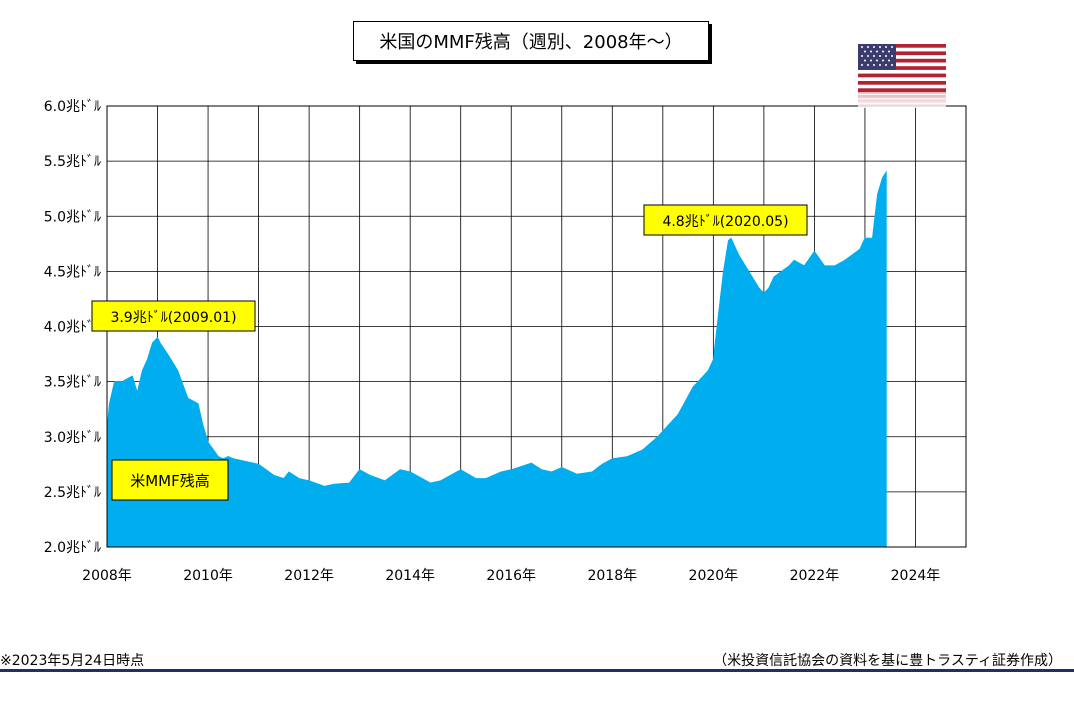  I want to click on y-tick-label: 3.5兆ﾄﾞﾙ, so click(72, 383).